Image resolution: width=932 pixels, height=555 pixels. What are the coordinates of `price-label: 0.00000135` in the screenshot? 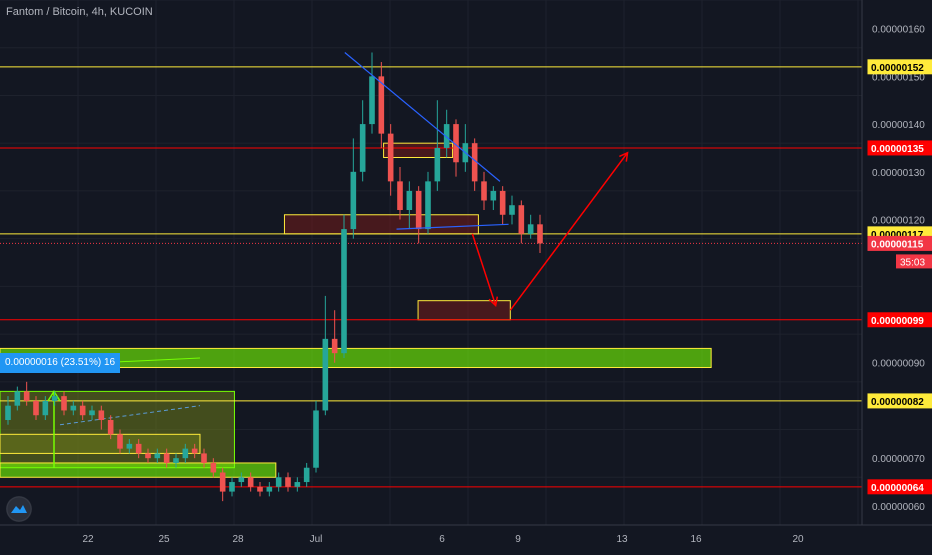 It's located at (897, 149).